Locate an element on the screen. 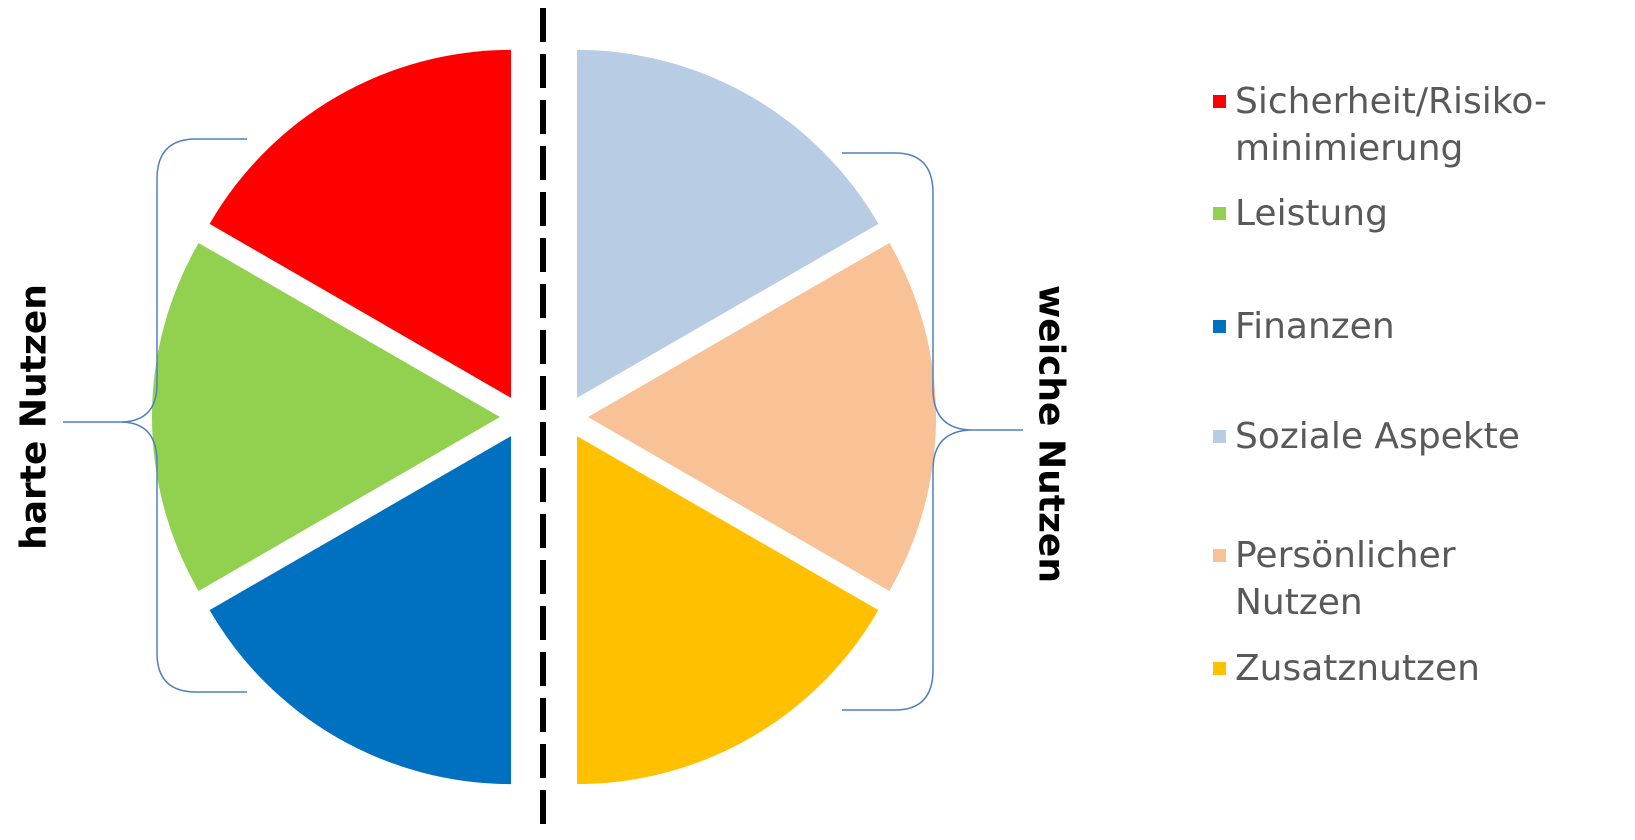  segment-finanzen is located at coordinates (360, 610).